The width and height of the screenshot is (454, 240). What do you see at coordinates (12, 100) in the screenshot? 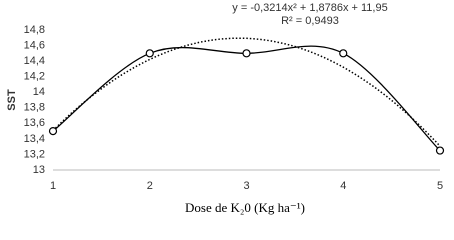
I see `y-axis-label: SST` at bounding box center [12, 100].